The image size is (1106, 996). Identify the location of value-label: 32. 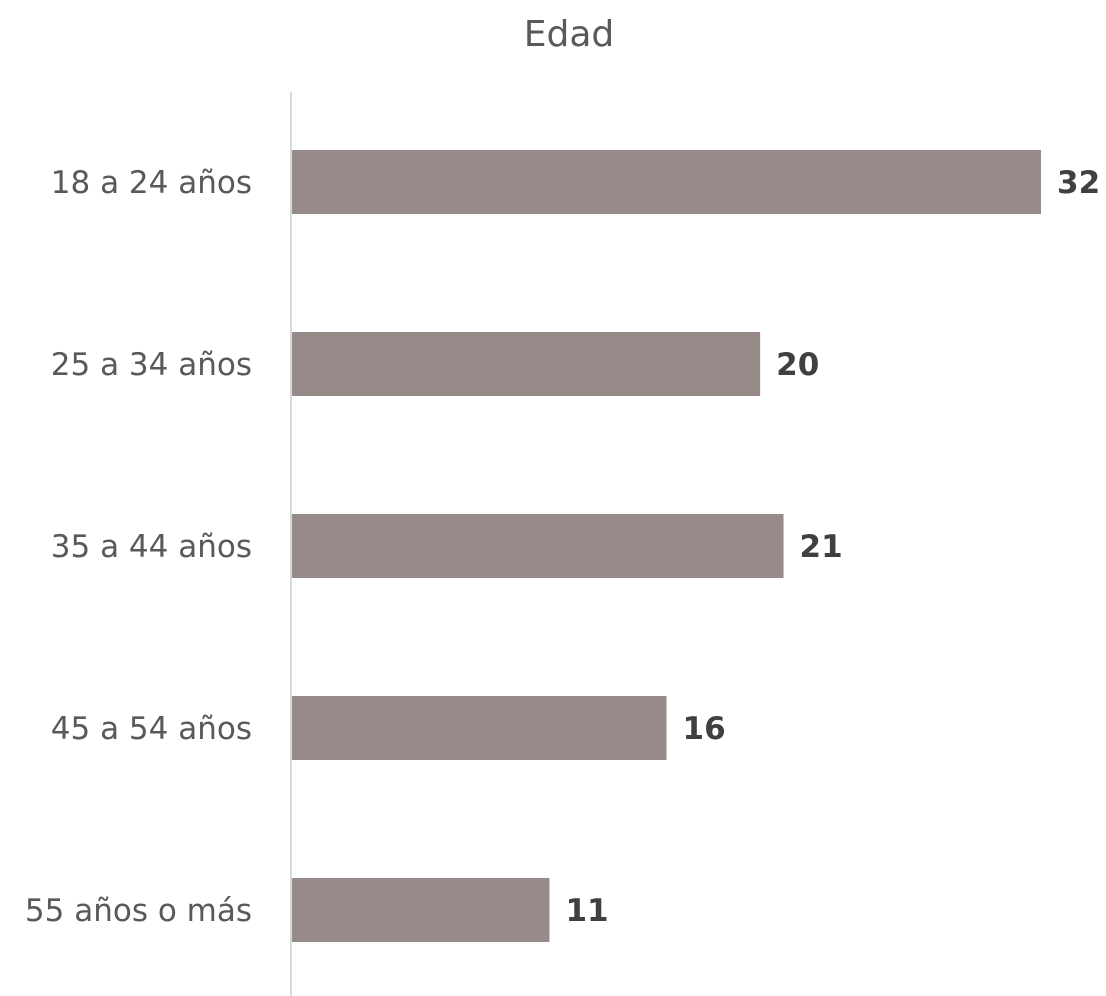
(1078, 183).